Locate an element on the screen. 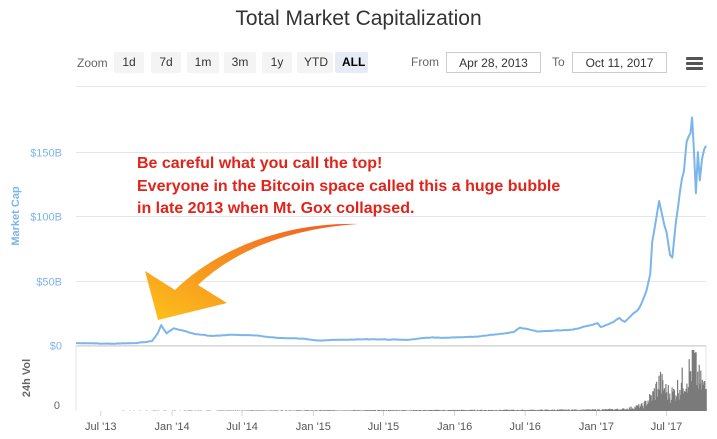 This screenshot has height=439, width=717. zoom-3m-button: 3m is located at coordinates (240, 62).